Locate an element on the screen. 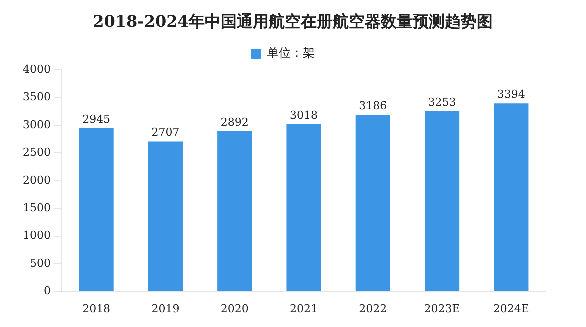  y-tick-label: 1000 is located at coordinates (36, 235).